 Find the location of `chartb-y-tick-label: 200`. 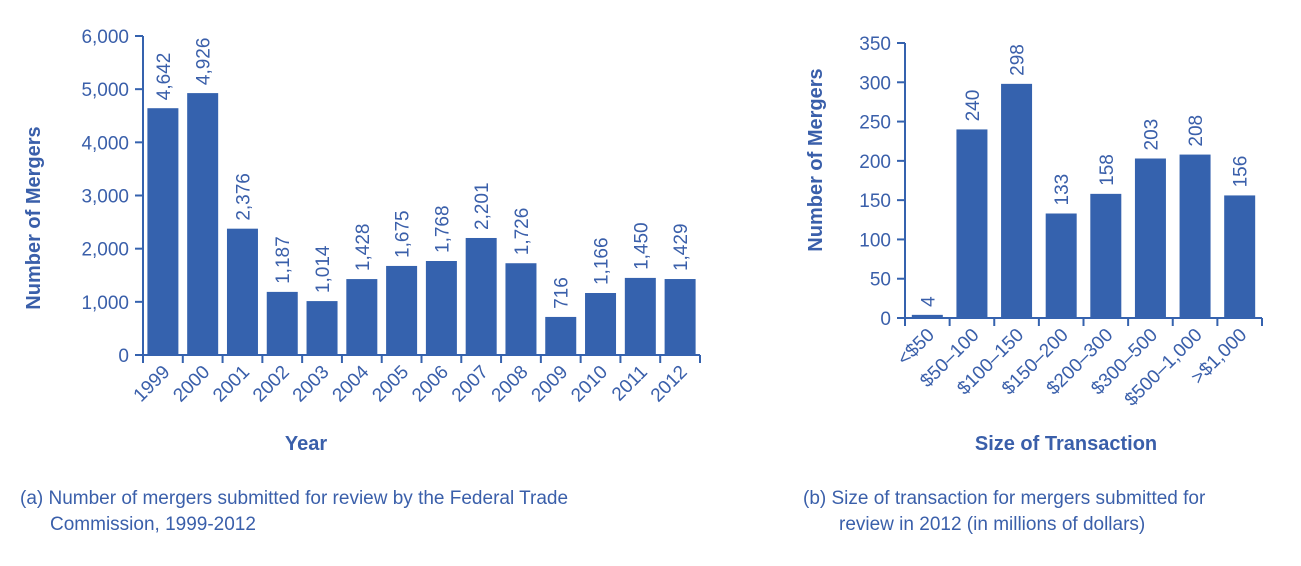

chartb-y-tick-label: 200 is located at coordinates (875, 162).